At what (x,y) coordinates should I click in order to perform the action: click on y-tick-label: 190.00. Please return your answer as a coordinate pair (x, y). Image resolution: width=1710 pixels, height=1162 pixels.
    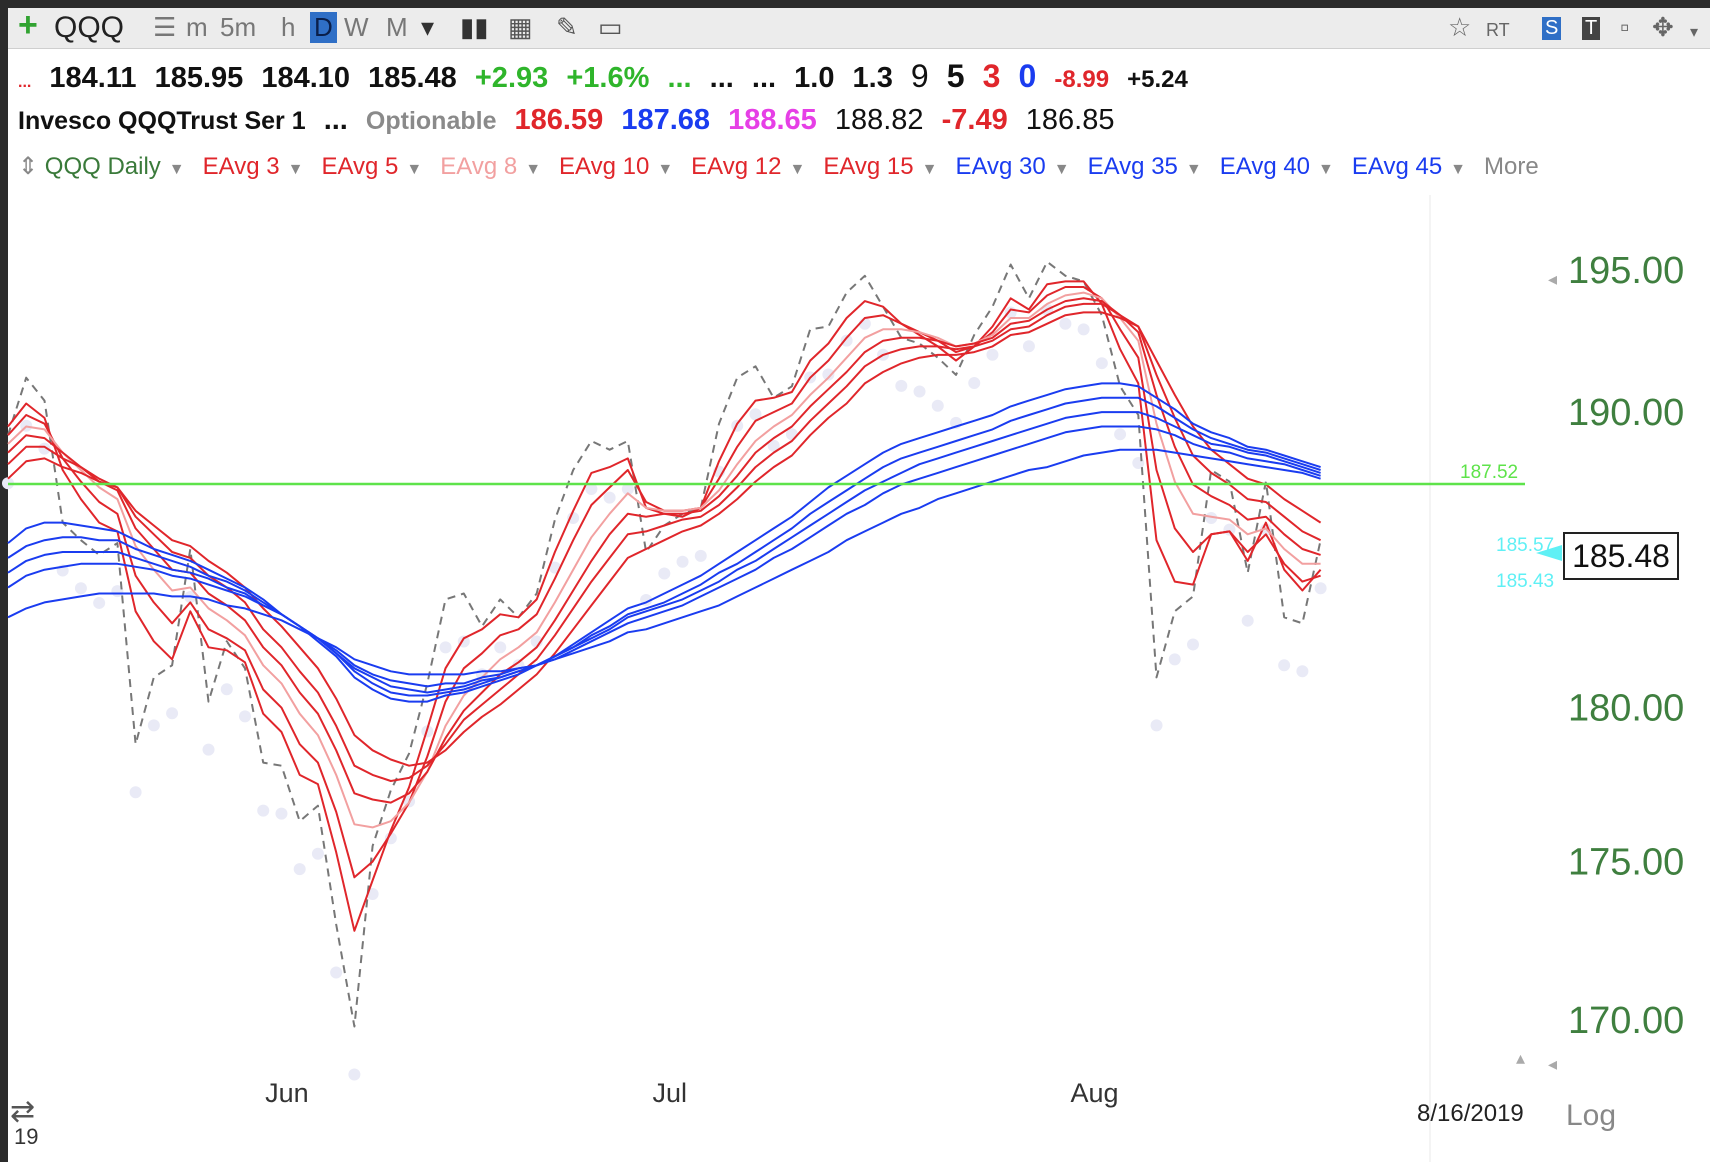
    Looking at the image, I should click on (1626, 413).